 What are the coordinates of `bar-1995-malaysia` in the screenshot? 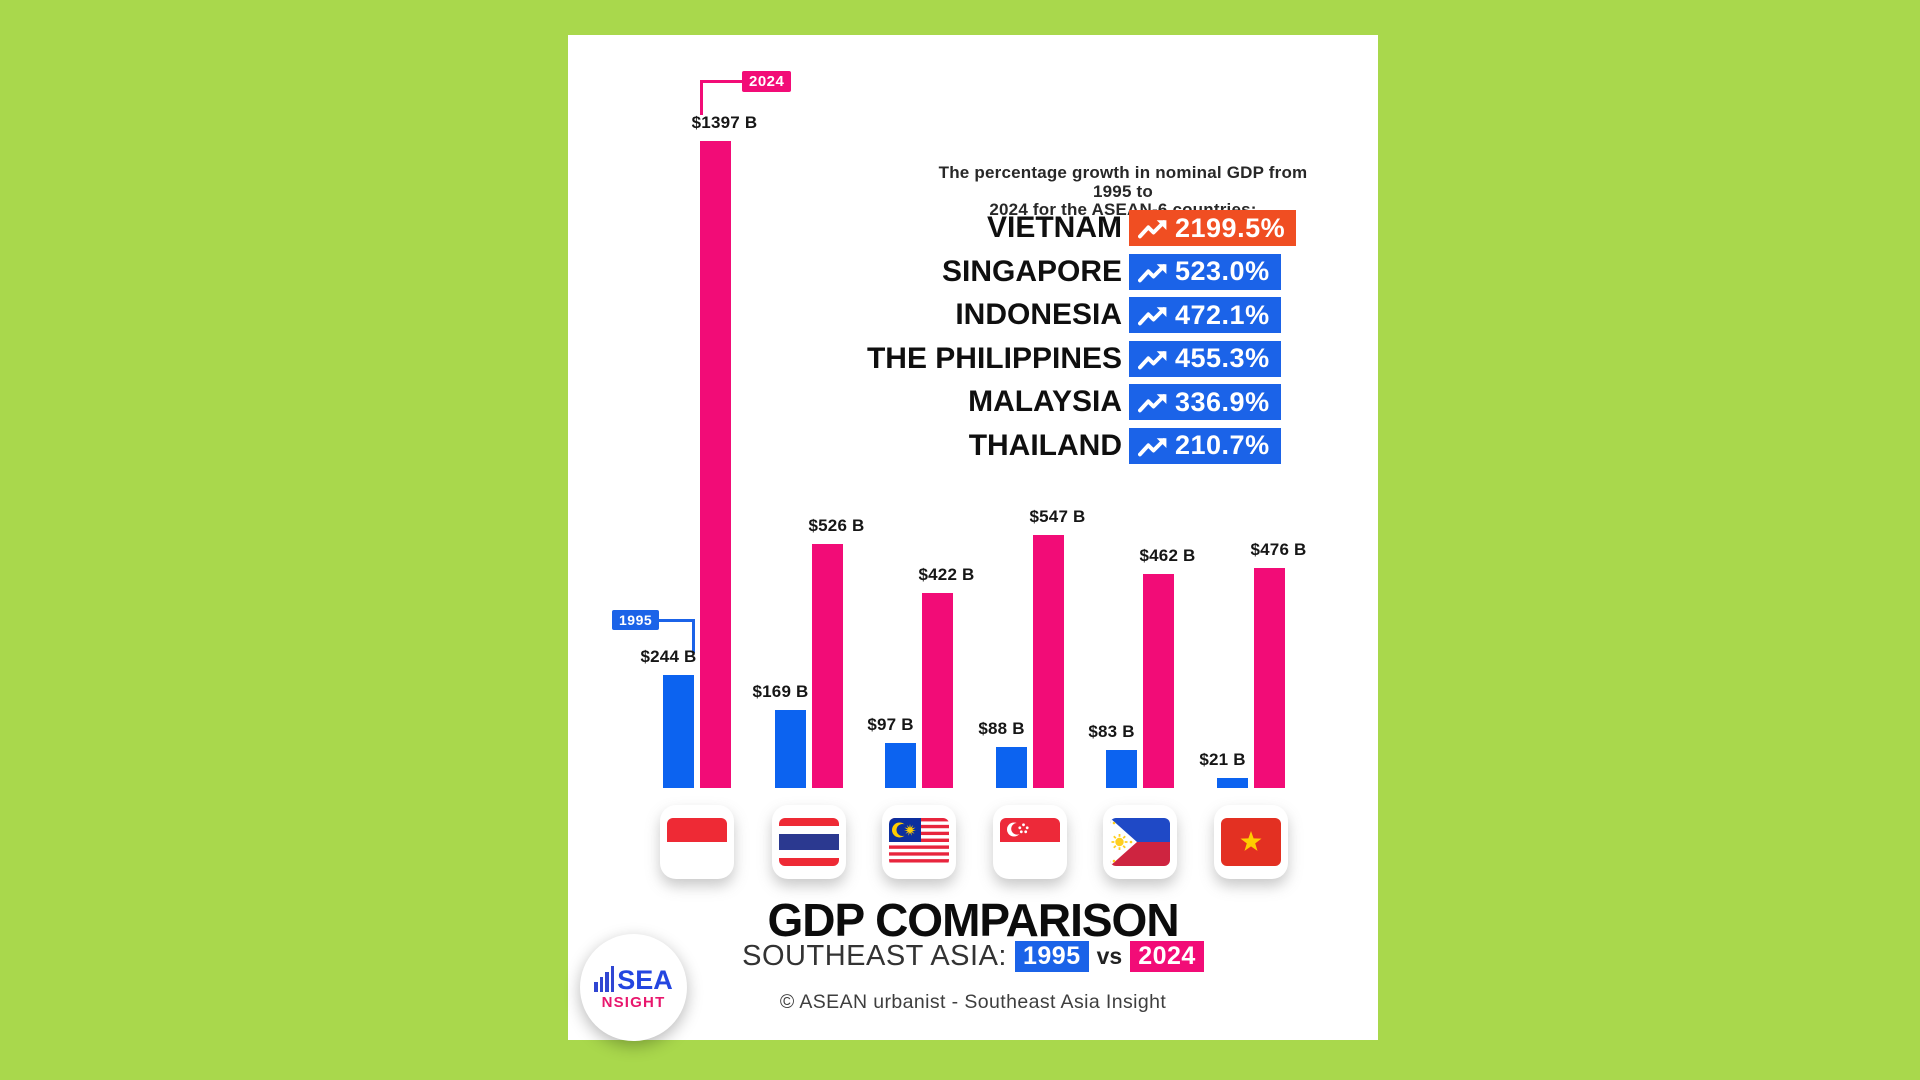 It's located at (900, 765).